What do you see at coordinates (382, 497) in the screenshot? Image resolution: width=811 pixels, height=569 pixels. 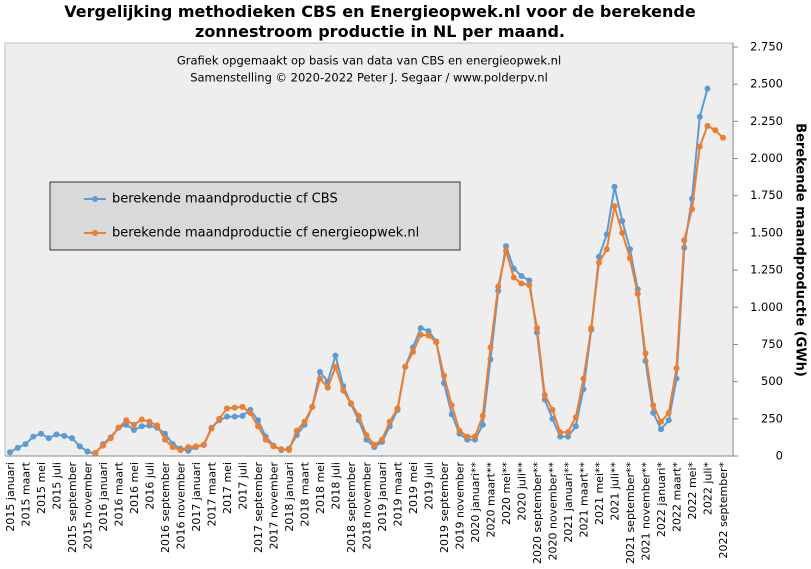 I see `x-tick-label: 2019 januari` at bounding box center [382, 497].